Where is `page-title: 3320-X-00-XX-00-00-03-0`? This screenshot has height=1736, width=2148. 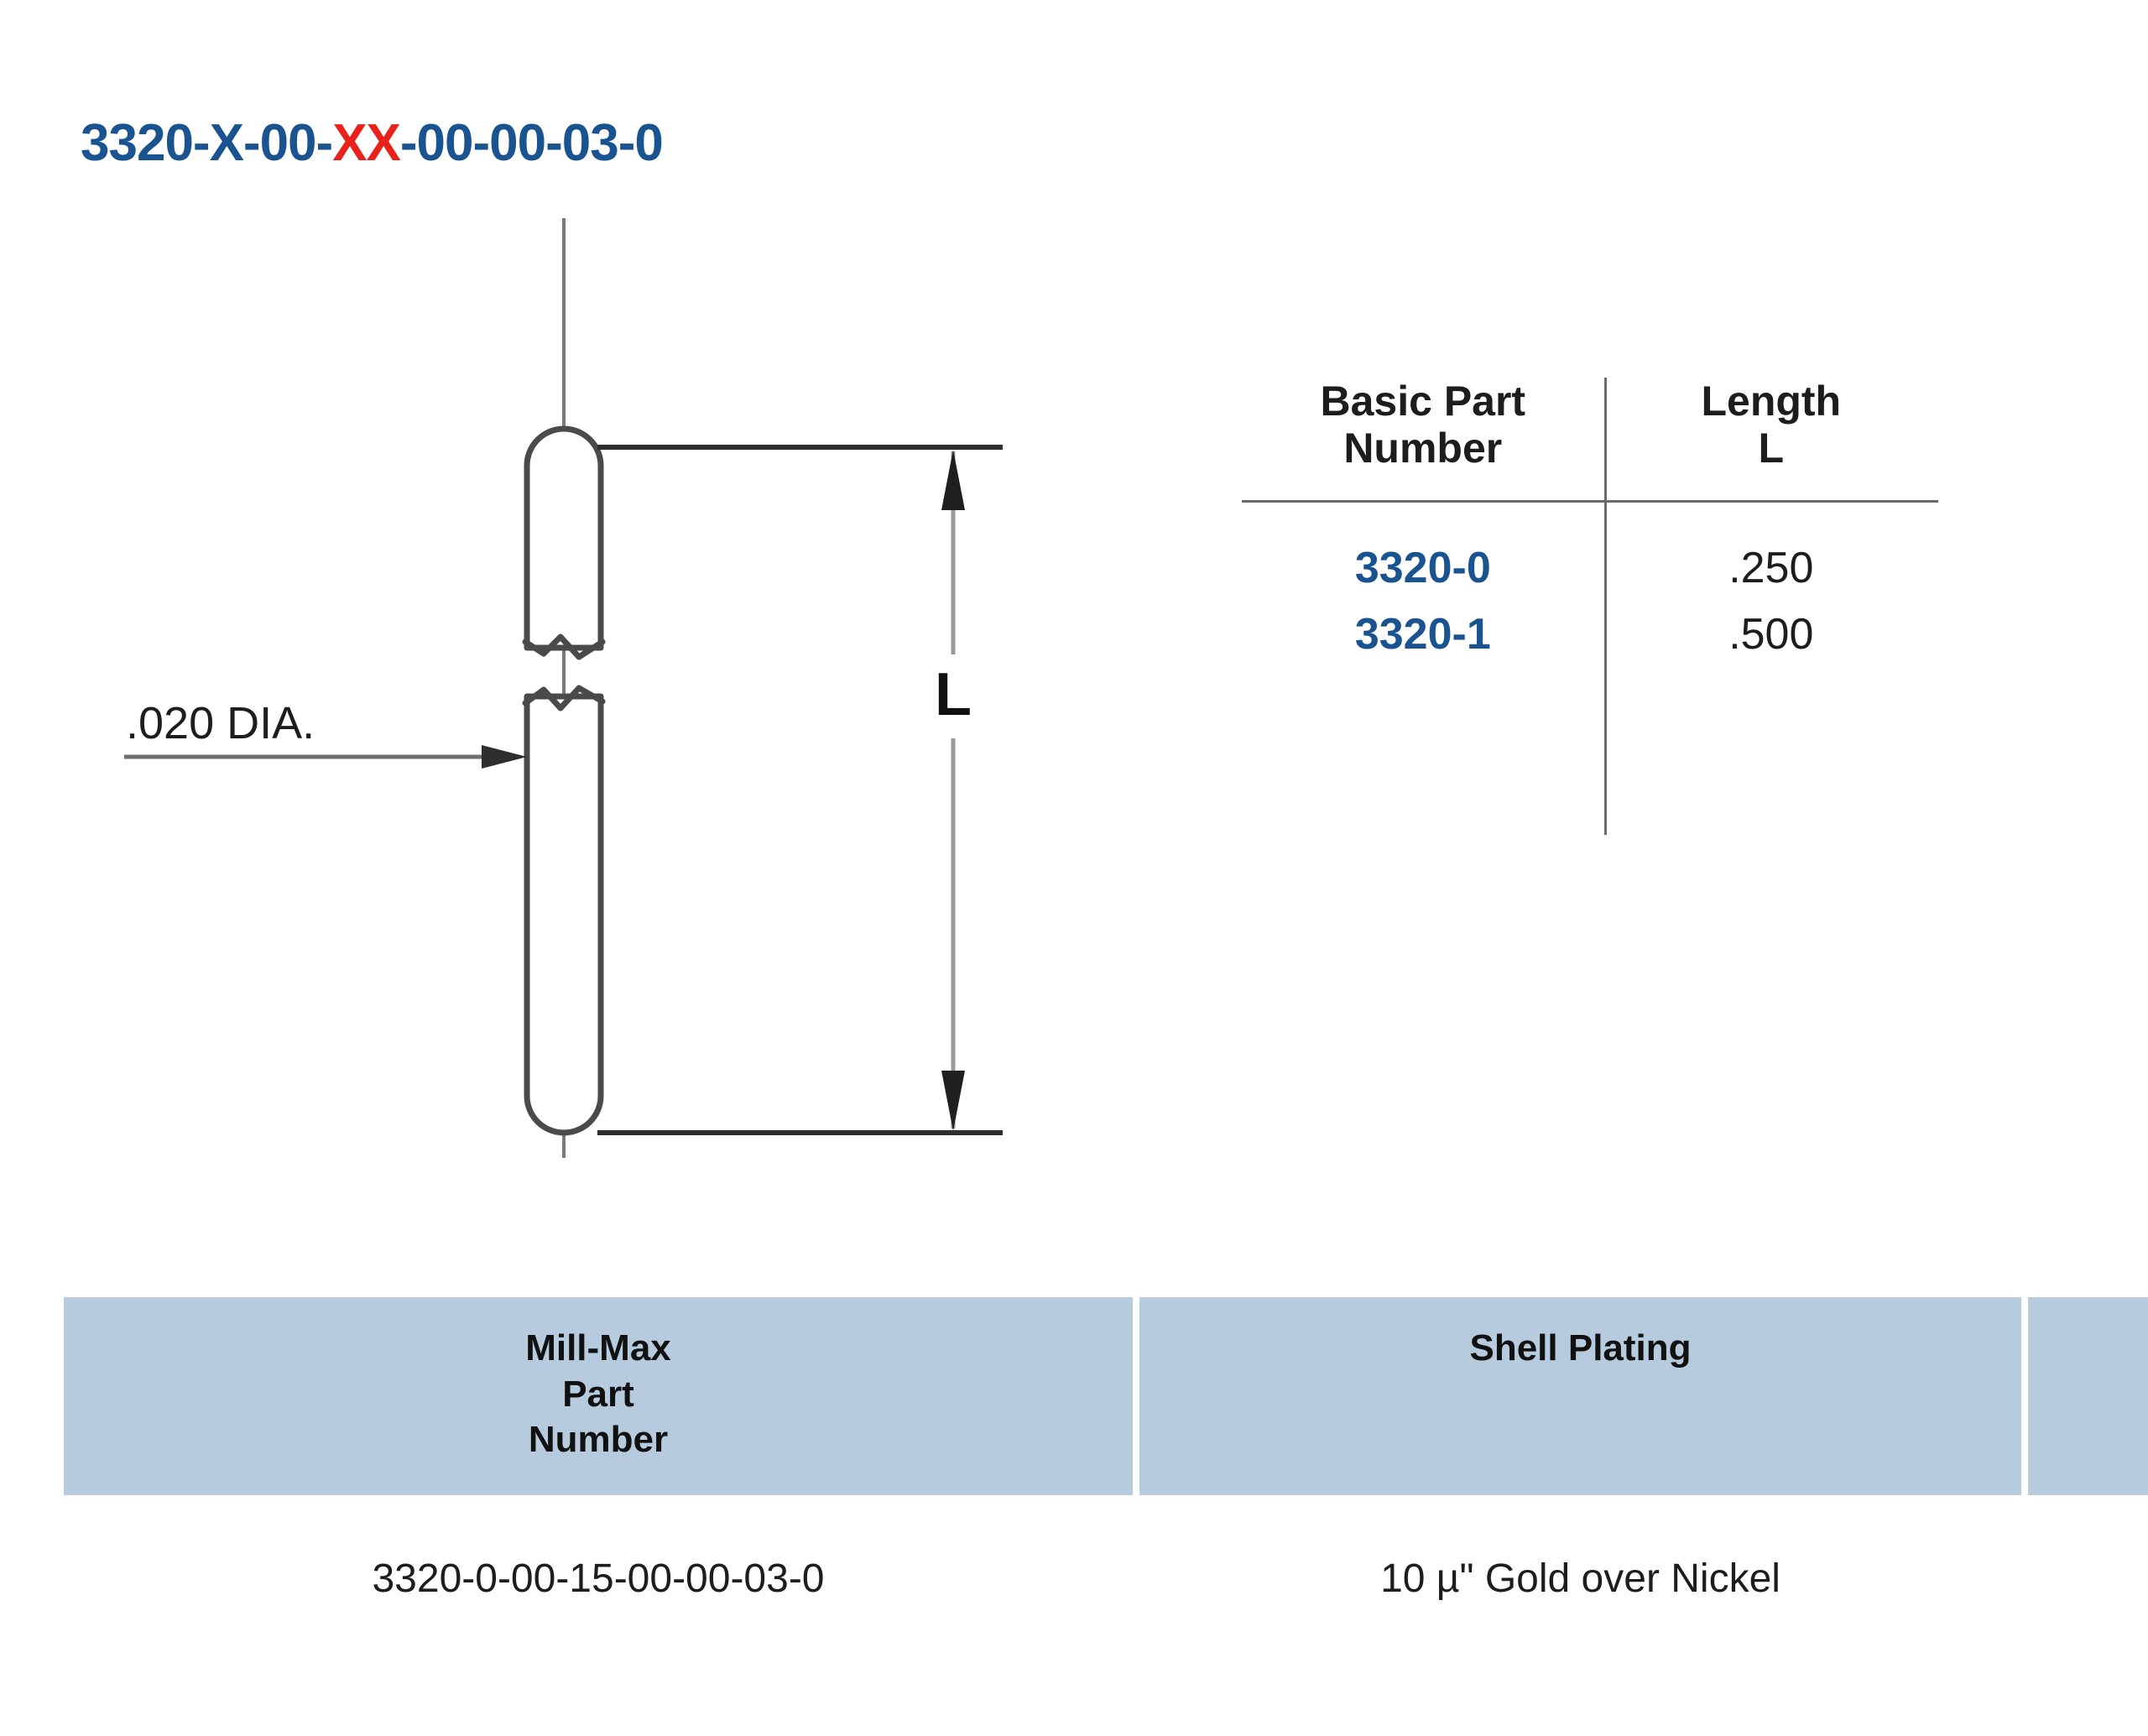
page-title: 3320-X-00-XX-00-00-03-0 is located at coordinates (373, 143).